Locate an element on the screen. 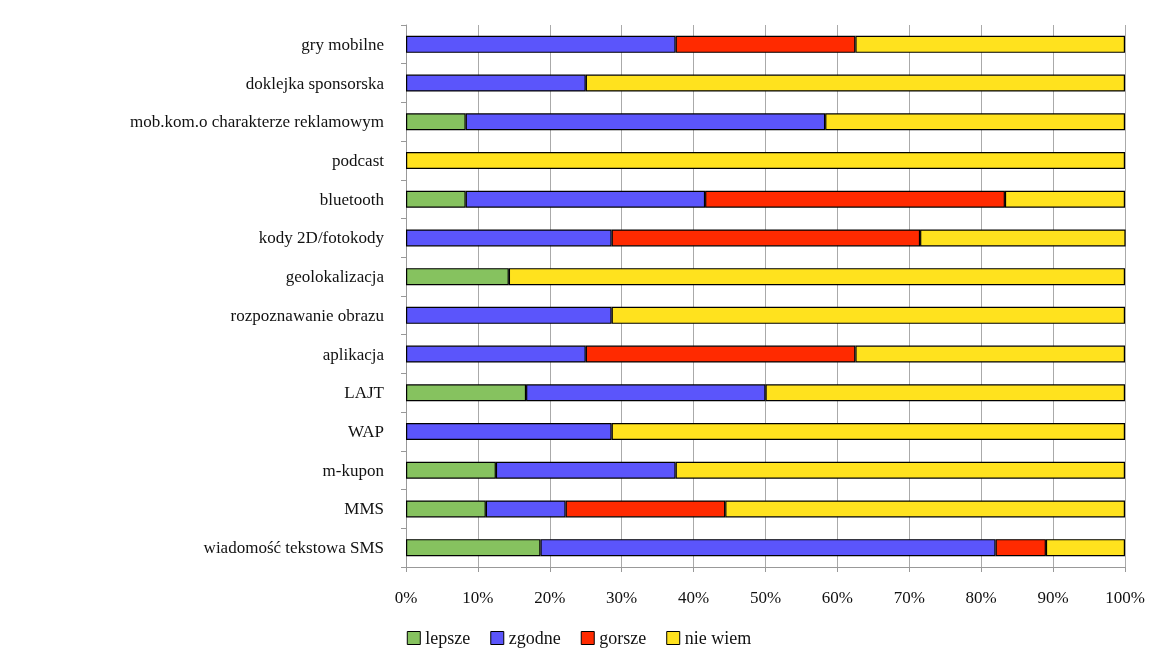 The image size is (1158, 654). y-tick-label: gry mobilne is located at coordinates (342, 44).